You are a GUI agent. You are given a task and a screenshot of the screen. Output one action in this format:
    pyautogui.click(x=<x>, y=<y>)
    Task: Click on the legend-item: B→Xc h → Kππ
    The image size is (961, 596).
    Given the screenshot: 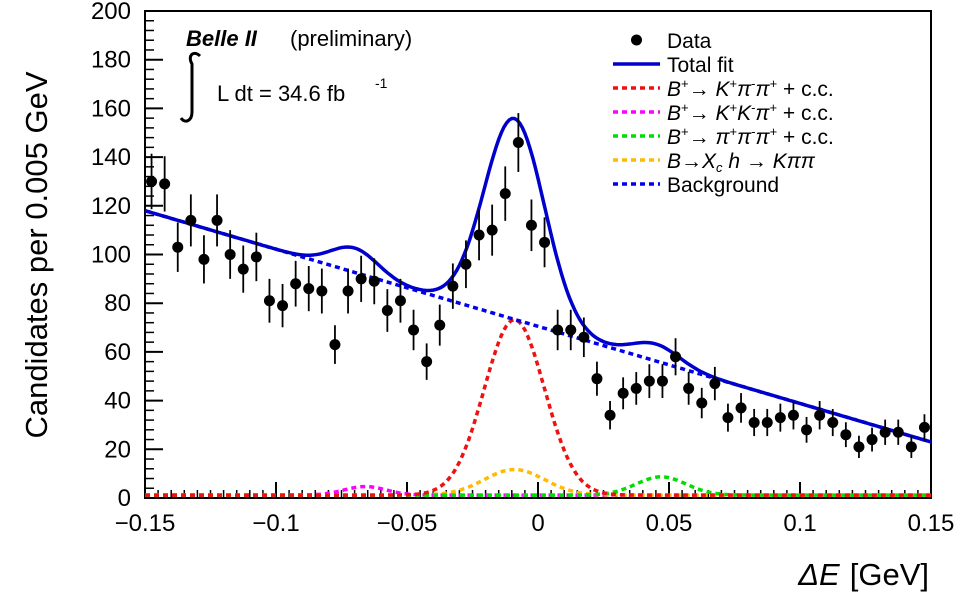 What is the action you would take?
    pyautogui.click(x=714, y=162)
    